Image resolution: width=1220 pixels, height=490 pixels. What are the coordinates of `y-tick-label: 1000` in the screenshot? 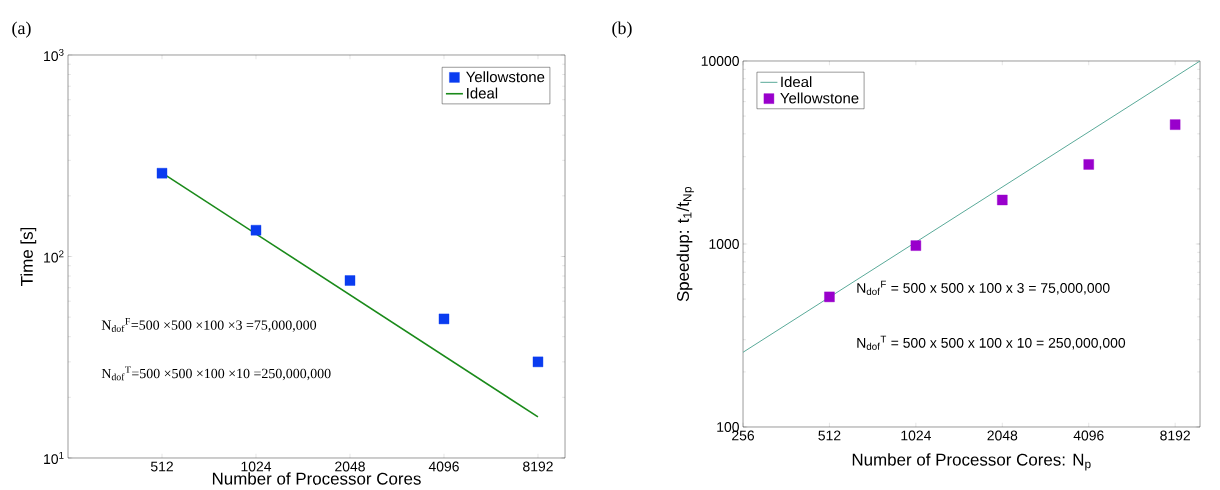 It's located at (724, 244).